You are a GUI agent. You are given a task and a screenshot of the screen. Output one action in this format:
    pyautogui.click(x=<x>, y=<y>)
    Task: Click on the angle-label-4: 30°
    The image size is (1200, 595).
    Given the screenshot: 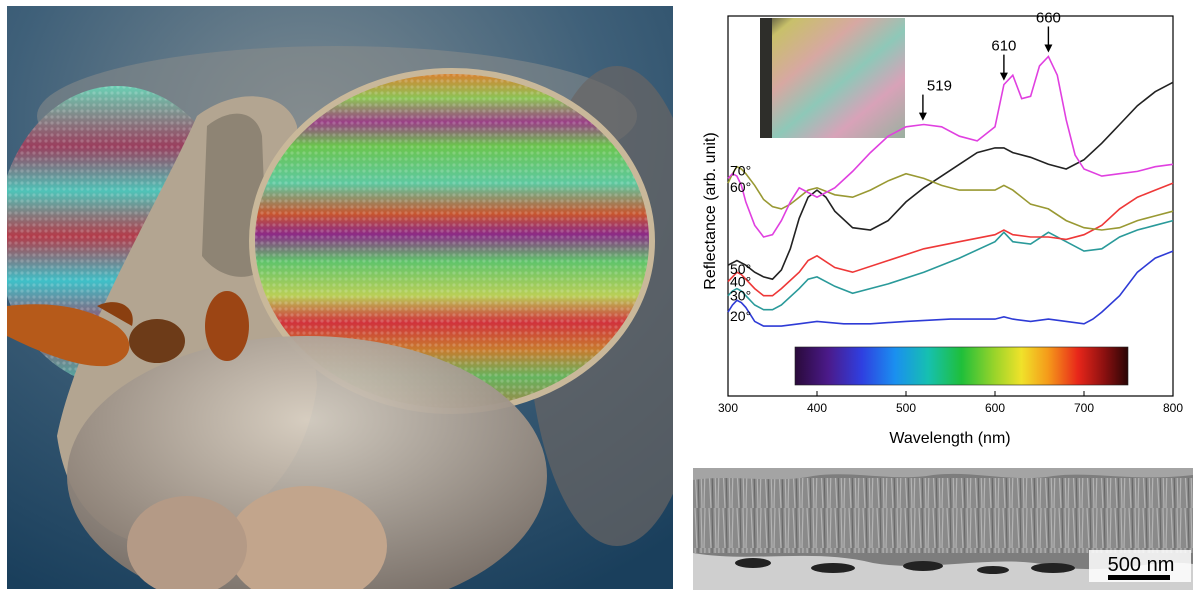 What is the action you would take?
    pyautogui.click(x=740, y=296)
    